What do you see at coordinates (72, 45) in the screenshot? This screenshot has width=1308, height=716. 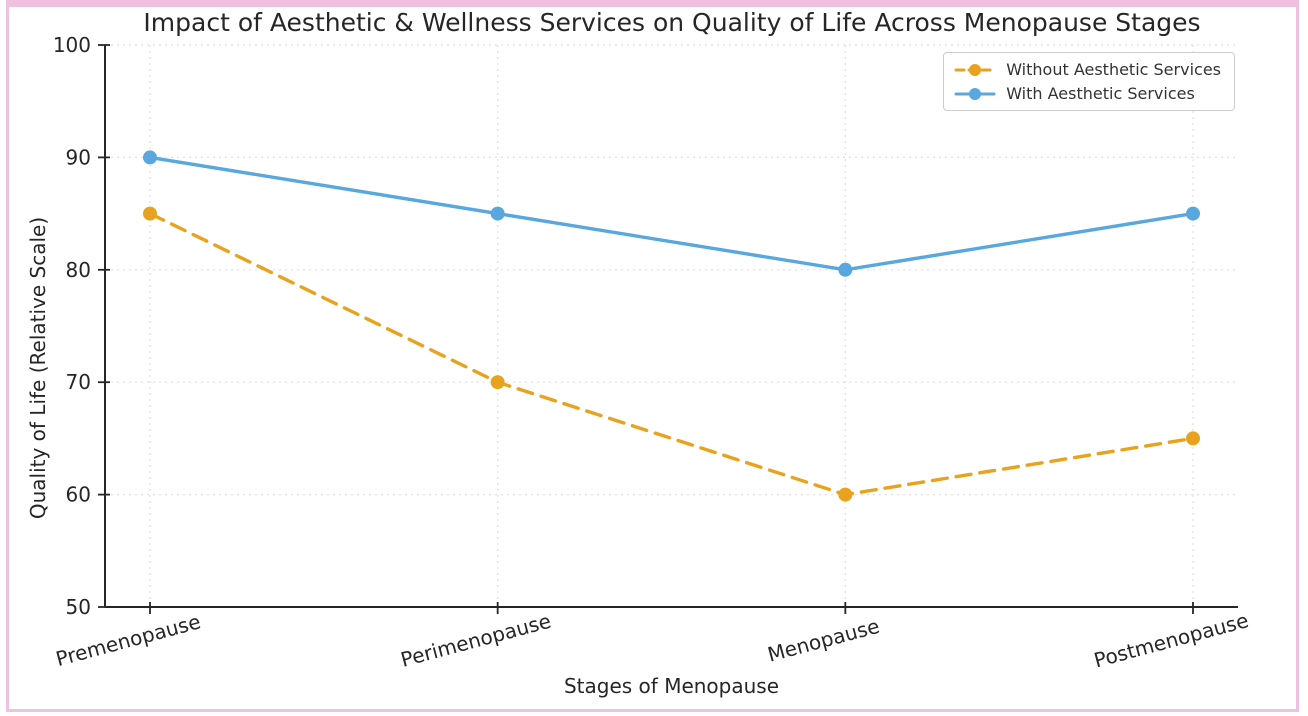 I see `y-tick-label: 100` at bounding box center [72, 45].